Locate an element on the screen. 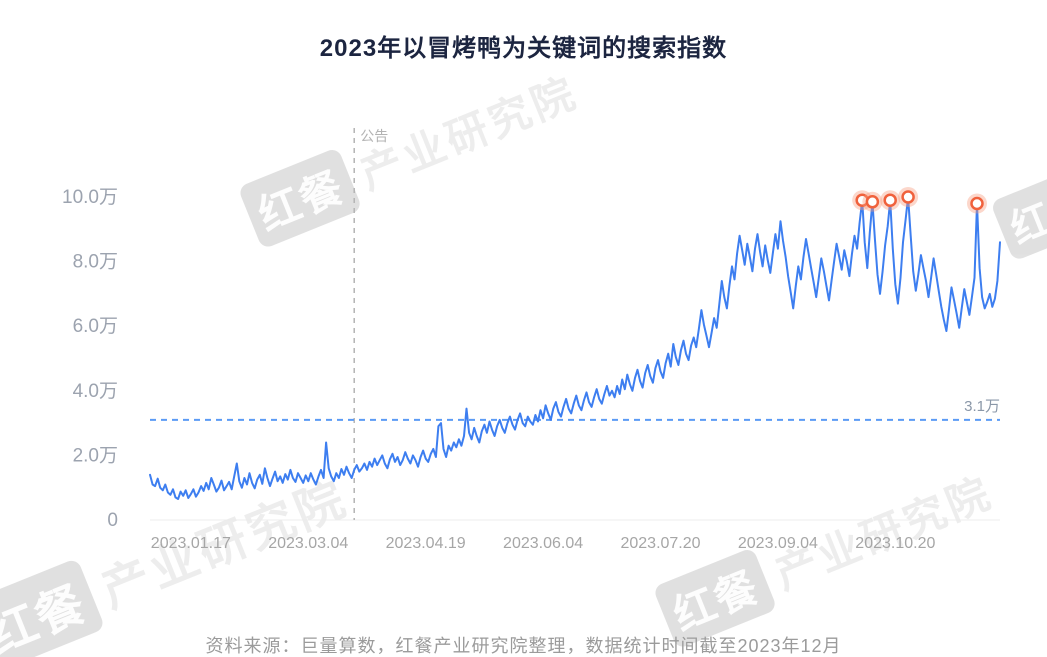 This screenshot has height=657, width=1047. y-axis-label: 8.0万 is located at coordinates (95, 262).